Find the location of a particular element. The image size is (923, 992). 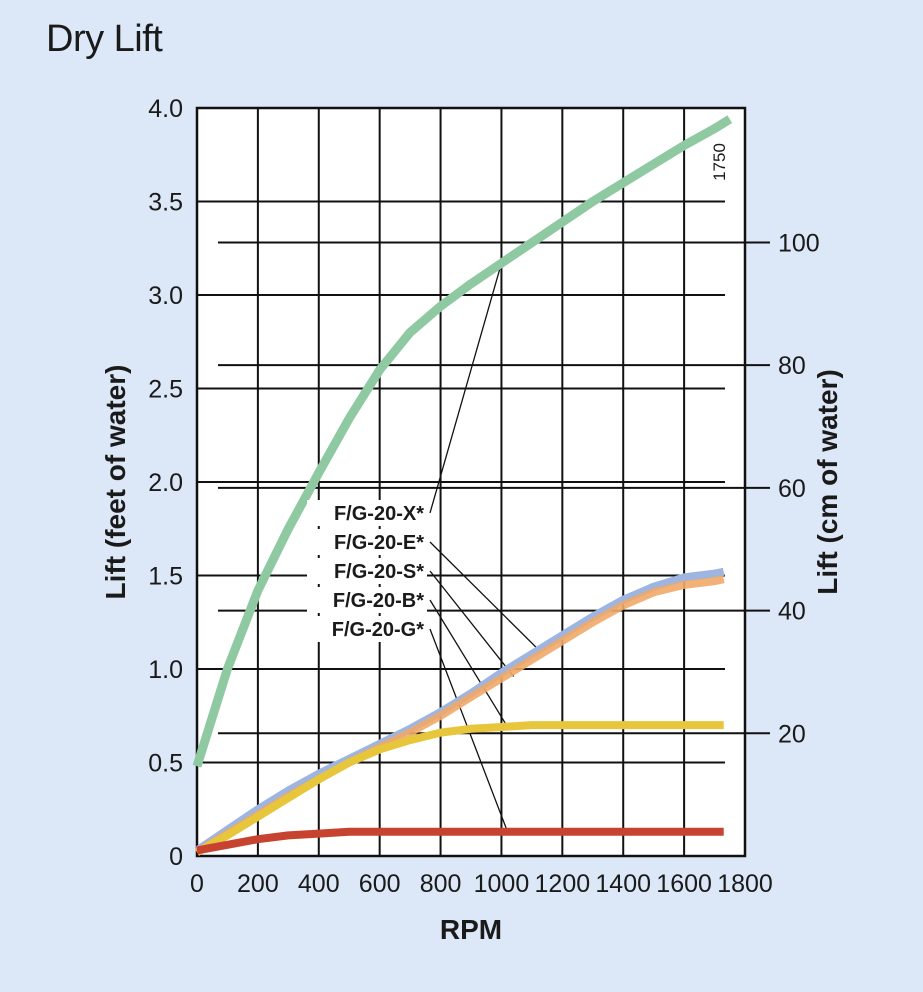

series-label: F/G-20-X* is located at coordinates (379, 514).